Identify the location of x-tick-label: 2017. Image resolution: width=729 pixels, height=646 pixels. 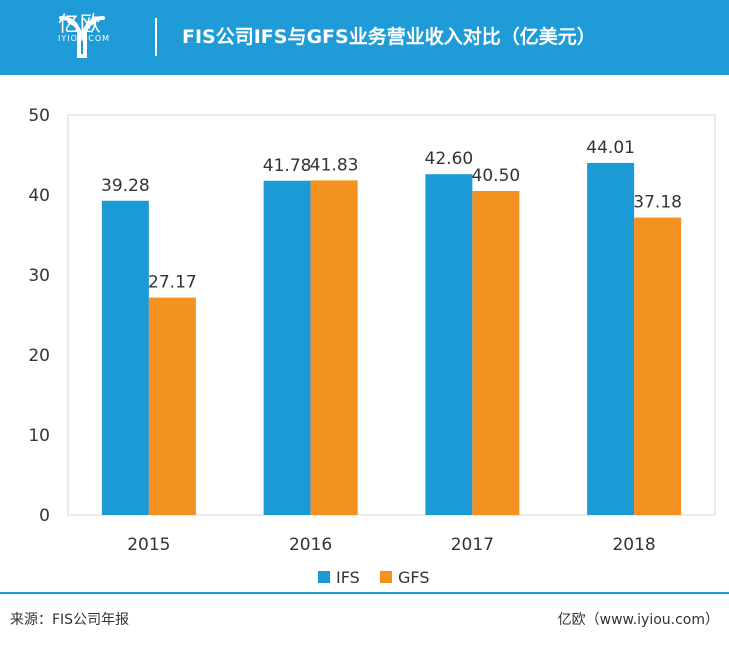
(472, 545).